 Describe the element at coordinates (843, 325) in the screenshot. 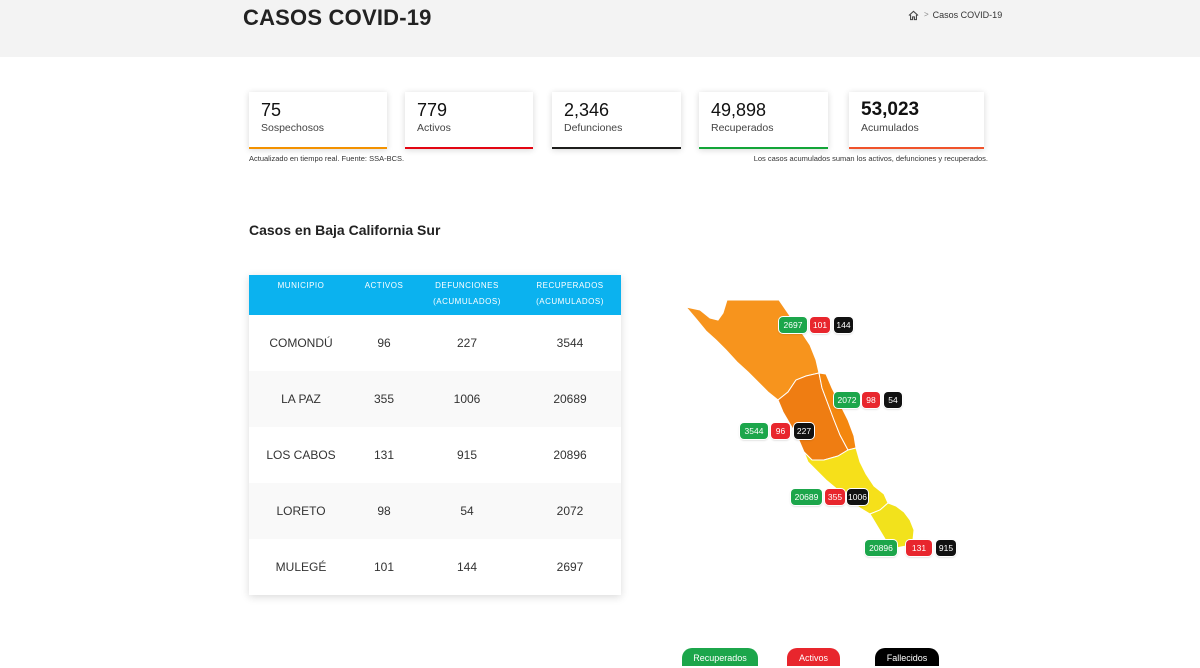

I see `badge-fallecidos-mulege: 144` at that location.